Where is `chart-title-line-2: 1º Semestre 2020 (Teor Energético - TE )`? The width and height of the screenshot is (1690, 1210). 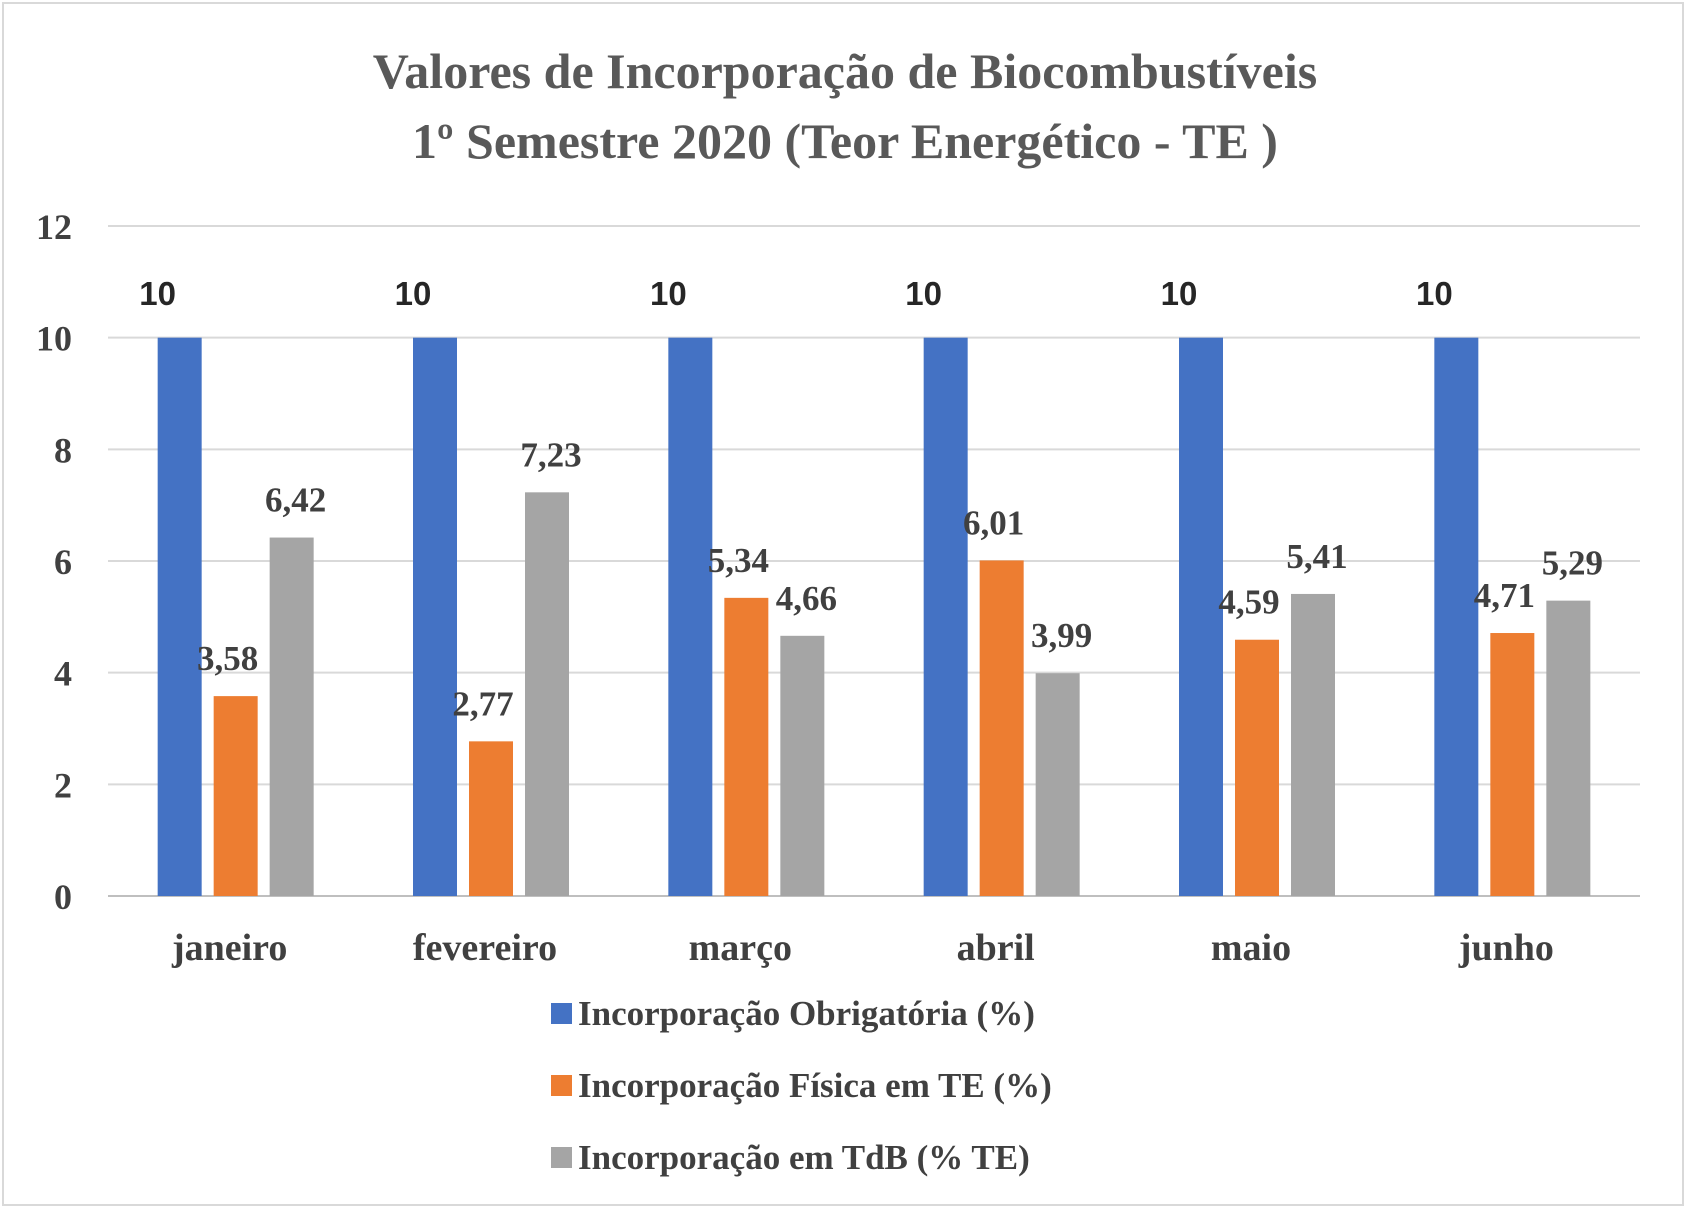
chart-title-line-2: 1º Semestre 2020 (Teor Energético - TE ) is located at coordinates (845, 141).